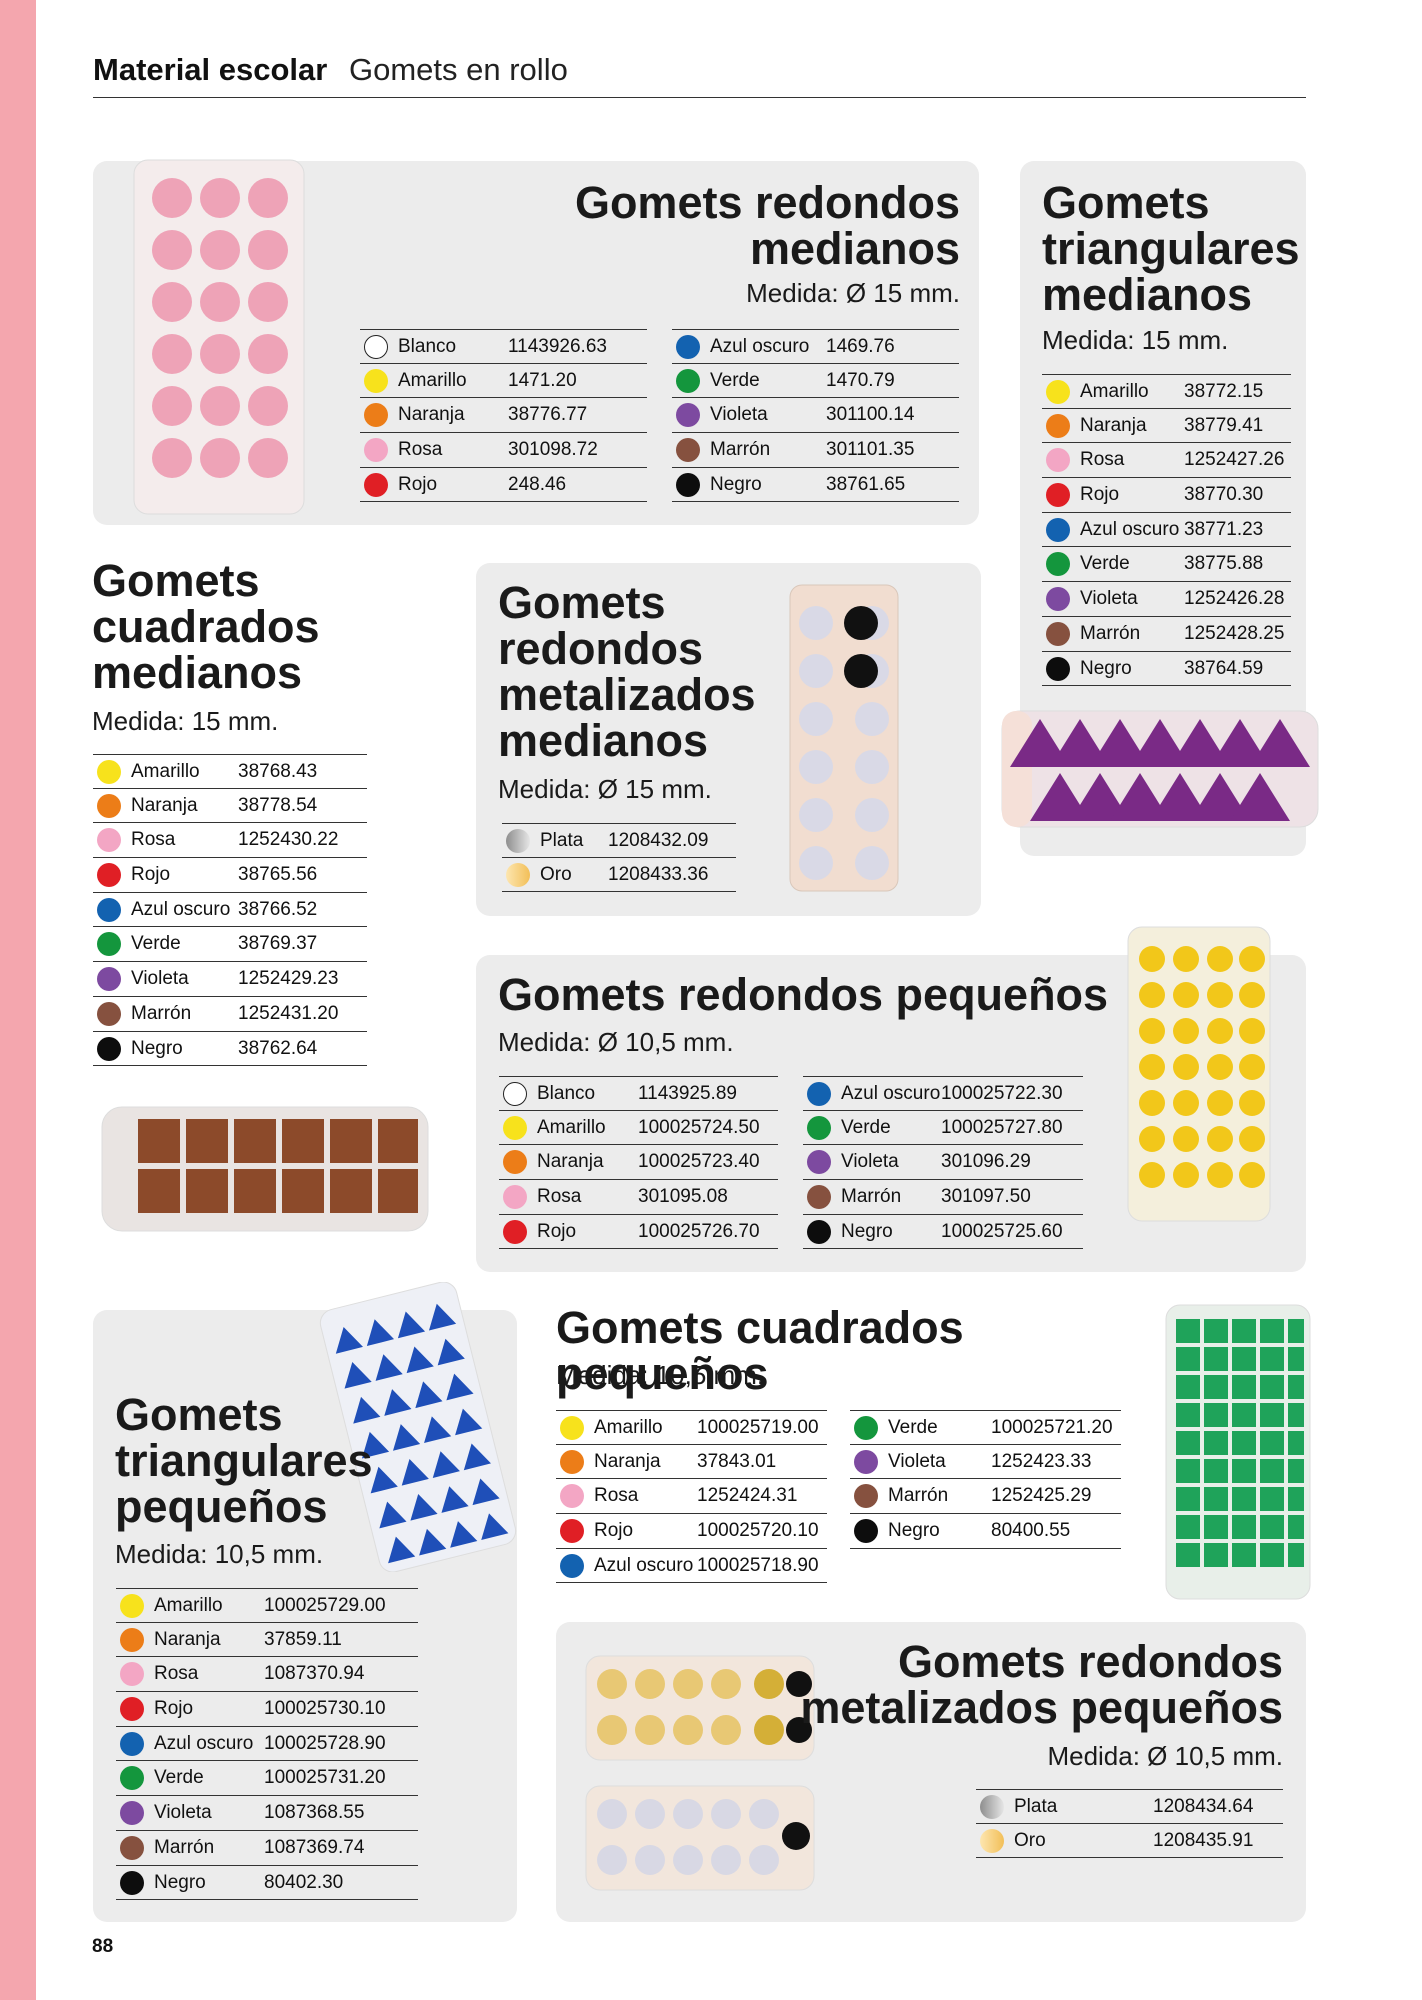  Describe the element at coordinates (199, 1414) in the screenshot. I see `title-line: Gomets` at that location.